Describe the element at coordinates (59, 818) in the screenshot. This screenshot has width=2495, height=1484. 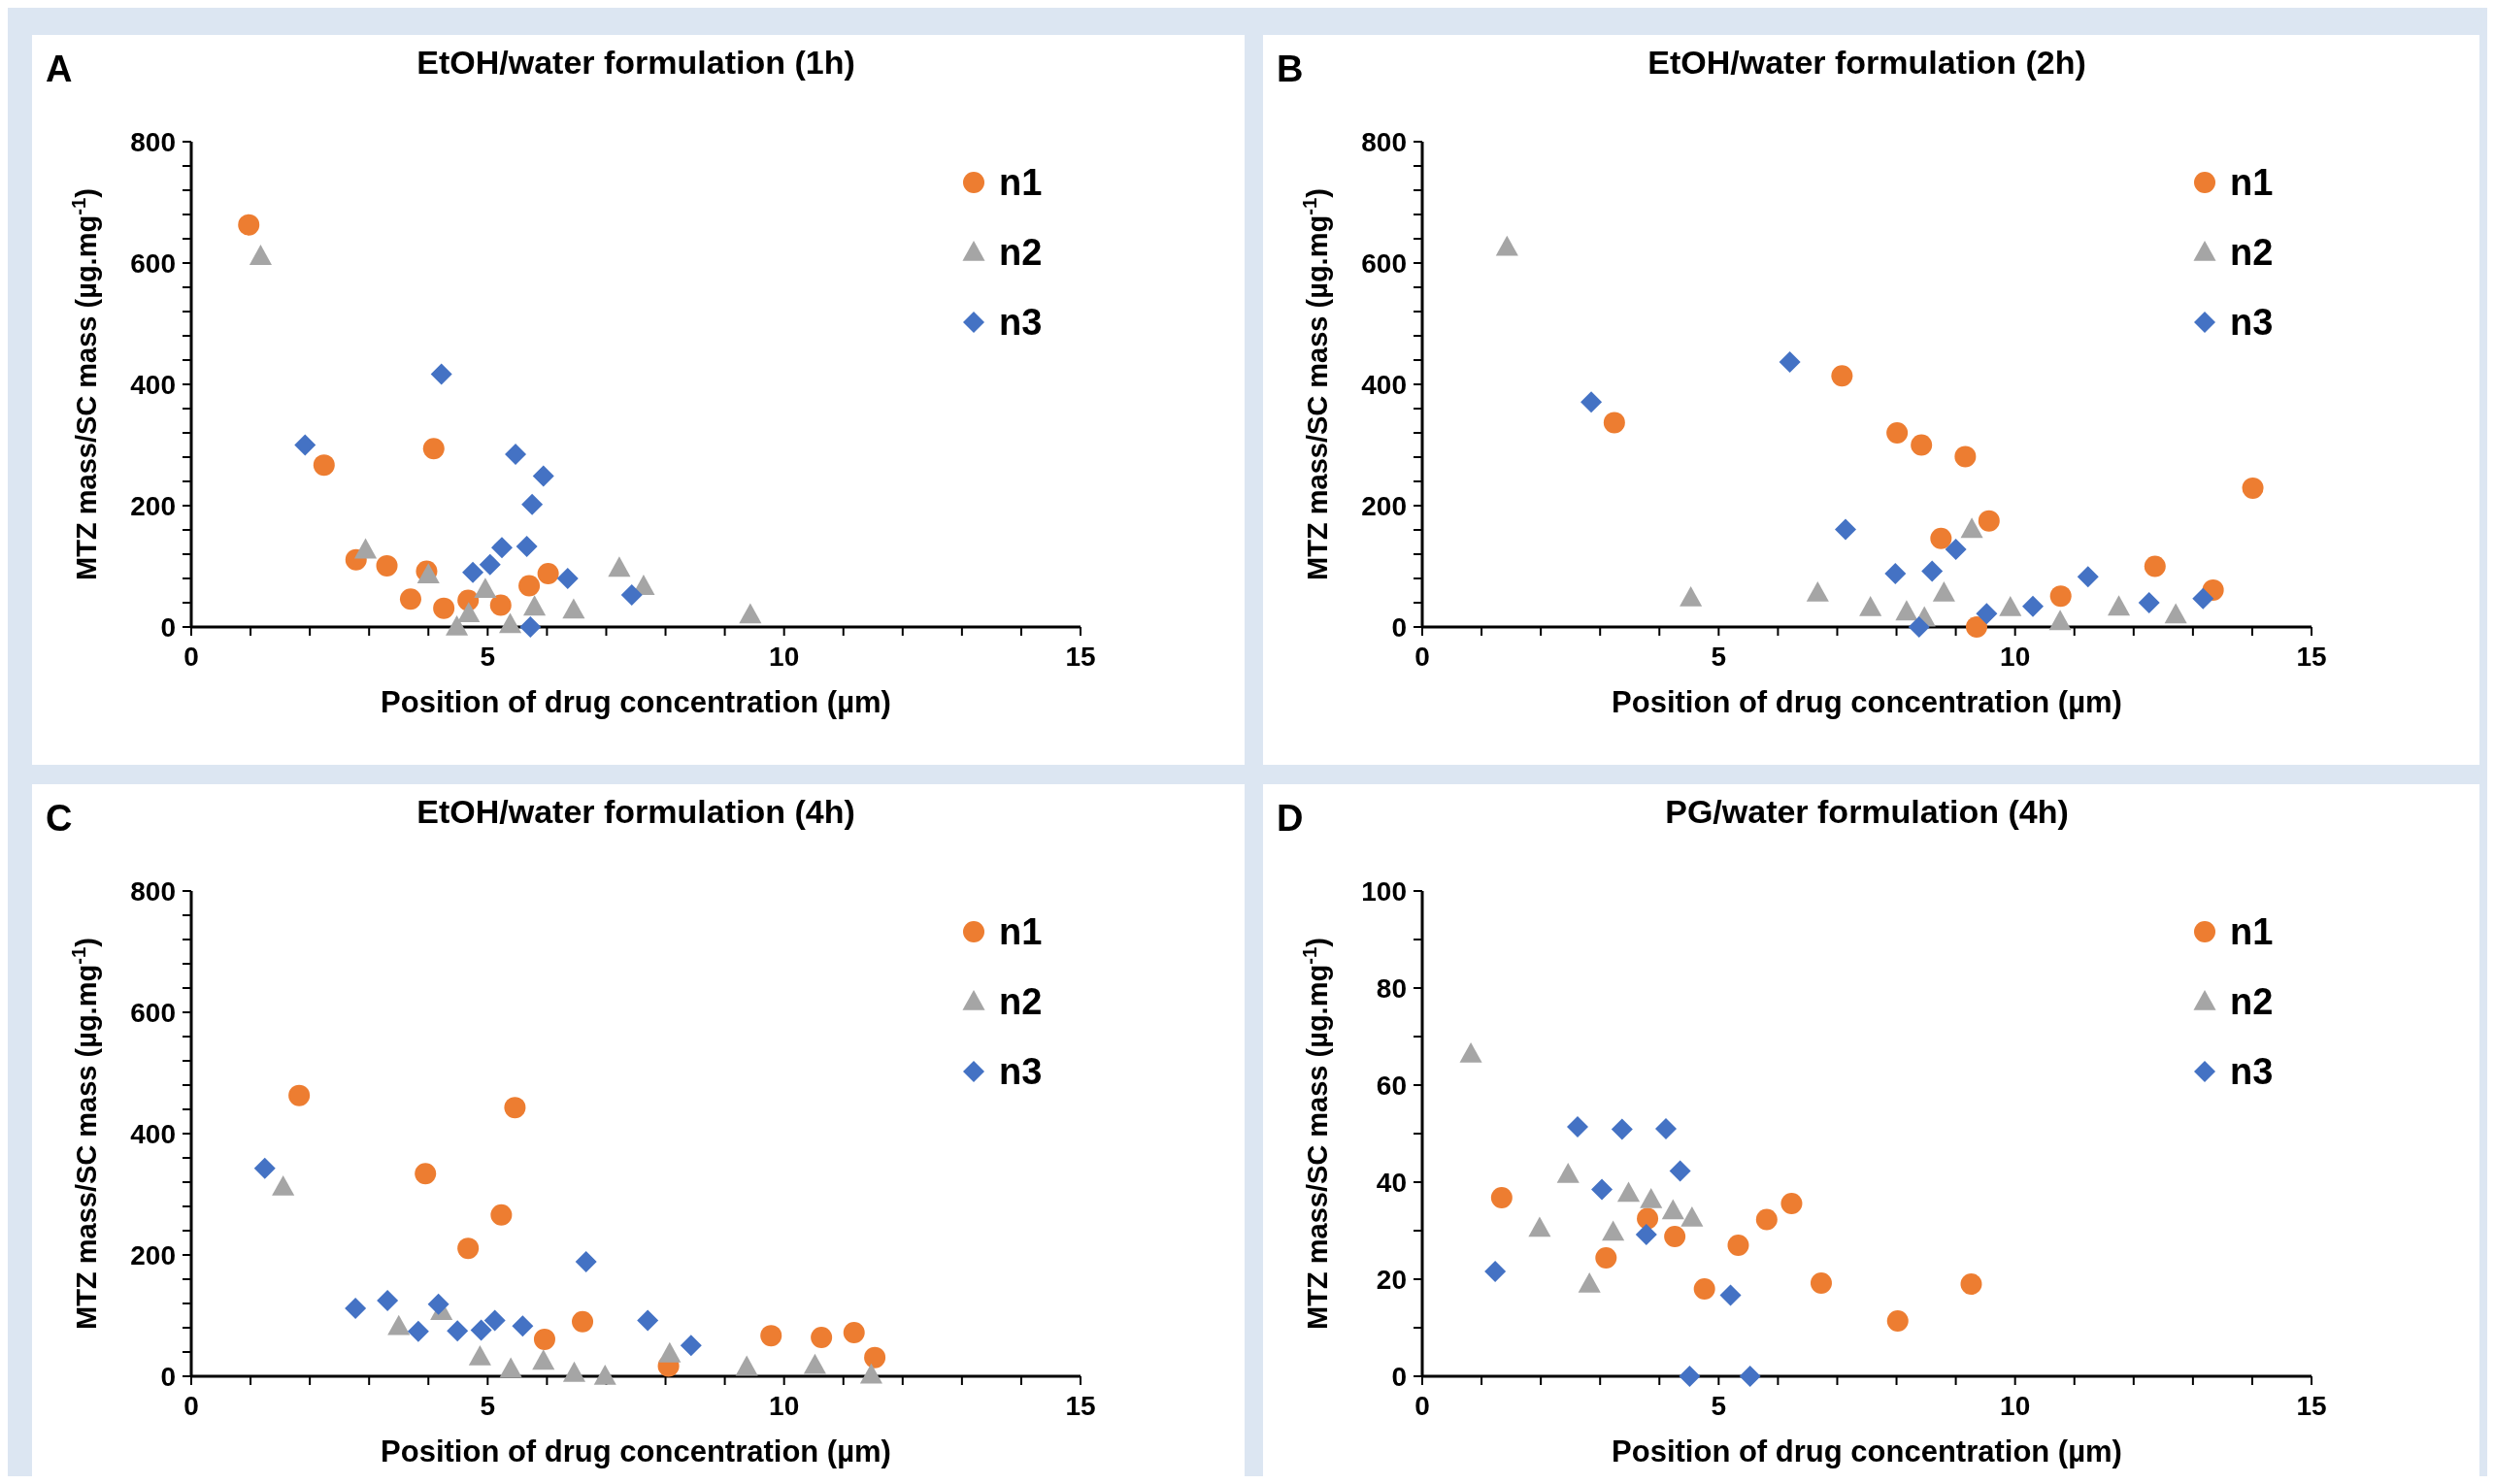
I see `text: C` at that location.